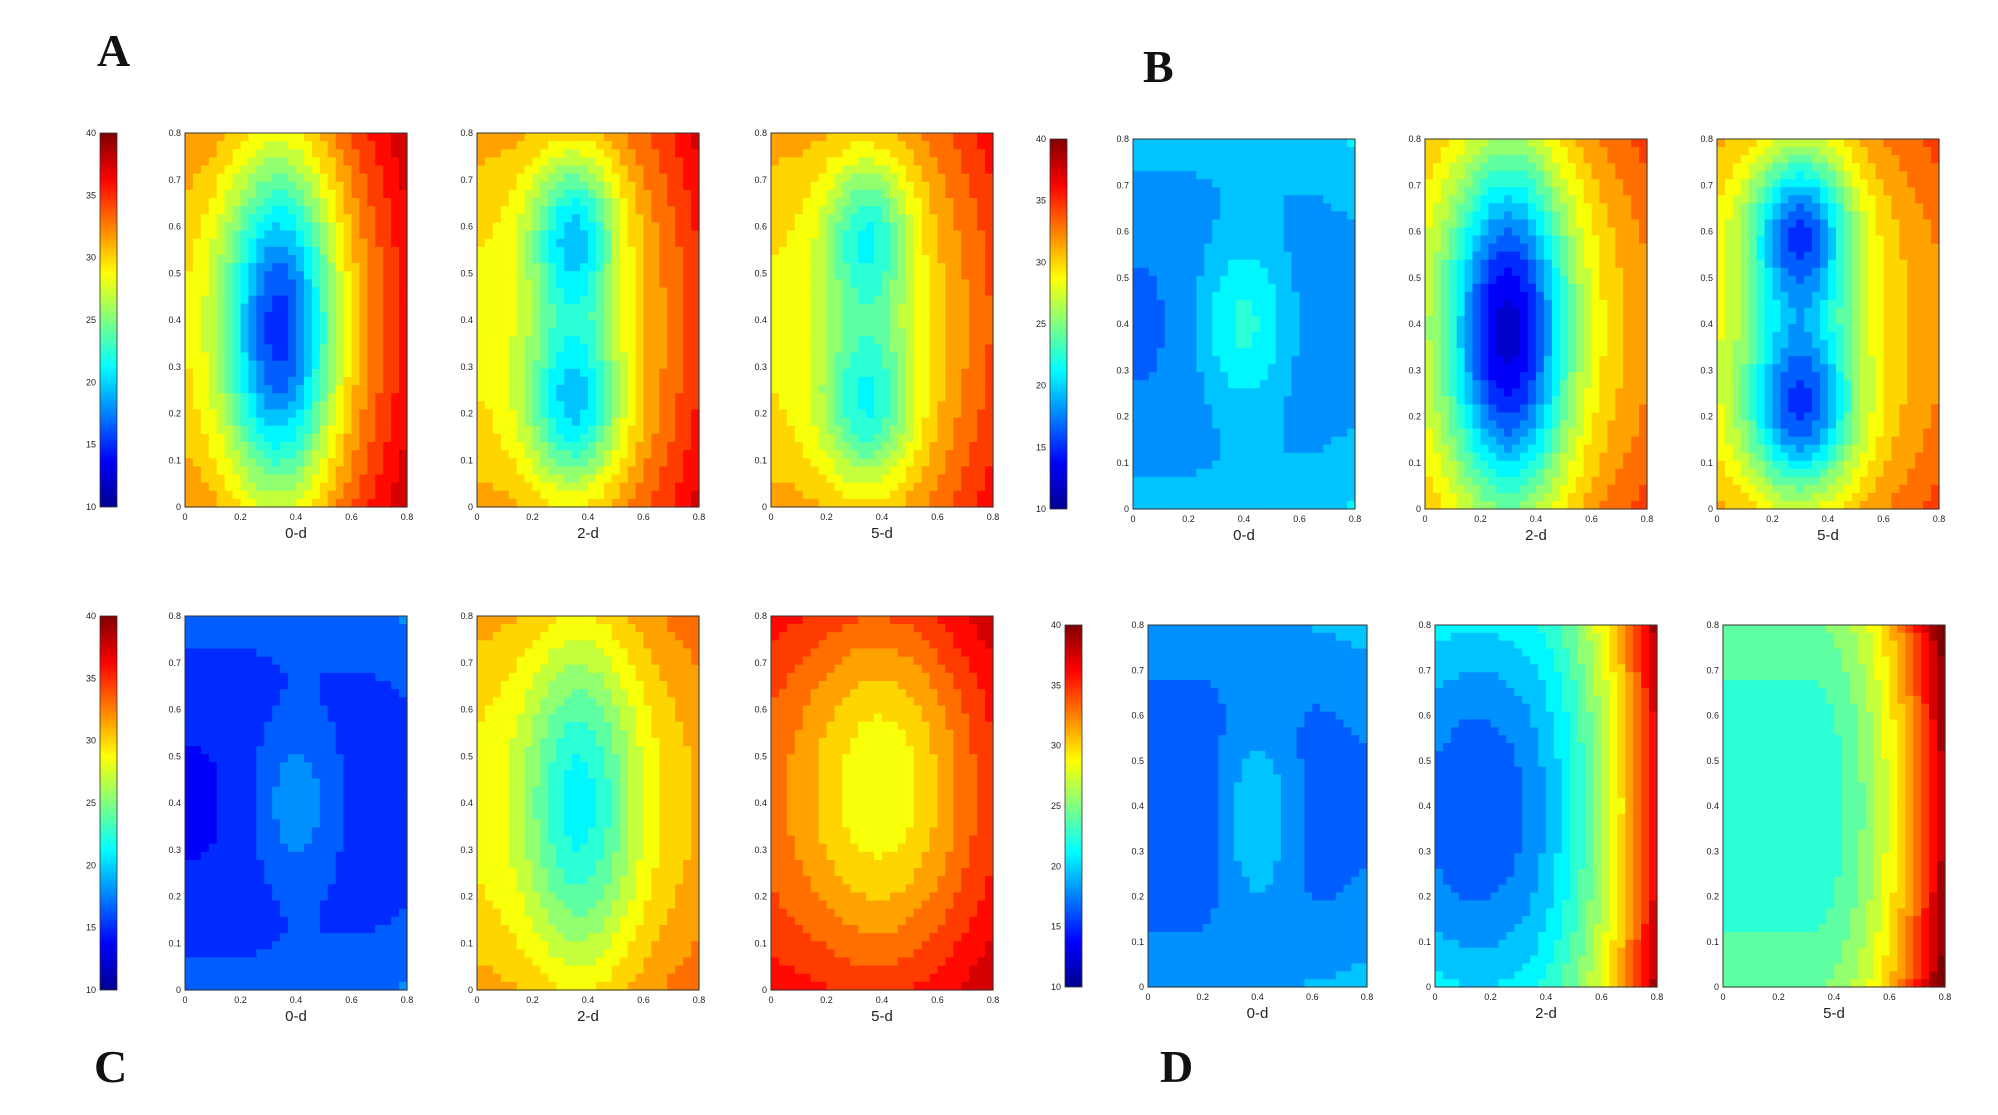 Image resolution: width=1998 pixels, height=1115 pixels. I want to click on heatmap-a-5-d, so click(882, 320).